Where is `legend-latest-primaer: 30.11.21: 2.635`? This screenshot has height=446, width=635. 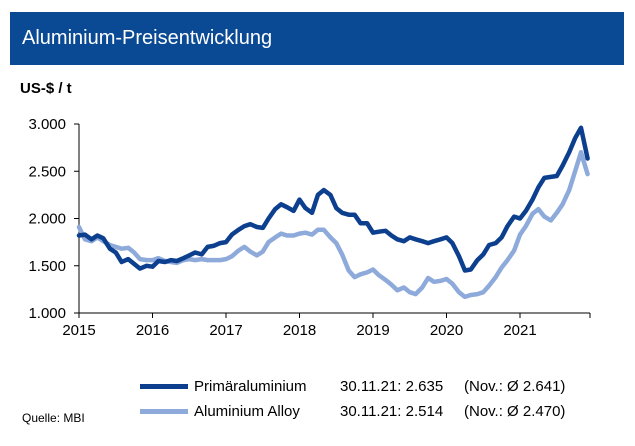 legend-latest-primaer: 30.11.21: 2.635 is located at coordinates (402, 386).